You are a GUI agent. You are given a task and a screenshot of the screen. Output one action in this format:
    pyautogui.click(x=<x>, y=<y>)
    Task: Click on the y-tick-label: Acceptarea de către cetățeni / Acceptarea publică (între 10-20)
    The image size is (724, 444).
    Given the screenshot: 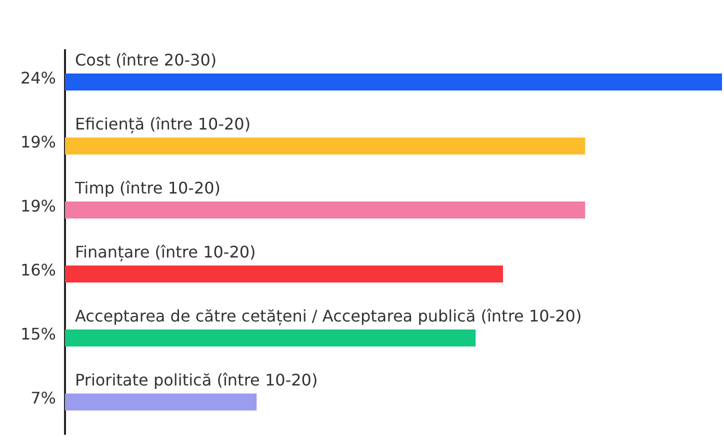 What is the action you would take?
    pyautogui.click(x=328, y=316)
    